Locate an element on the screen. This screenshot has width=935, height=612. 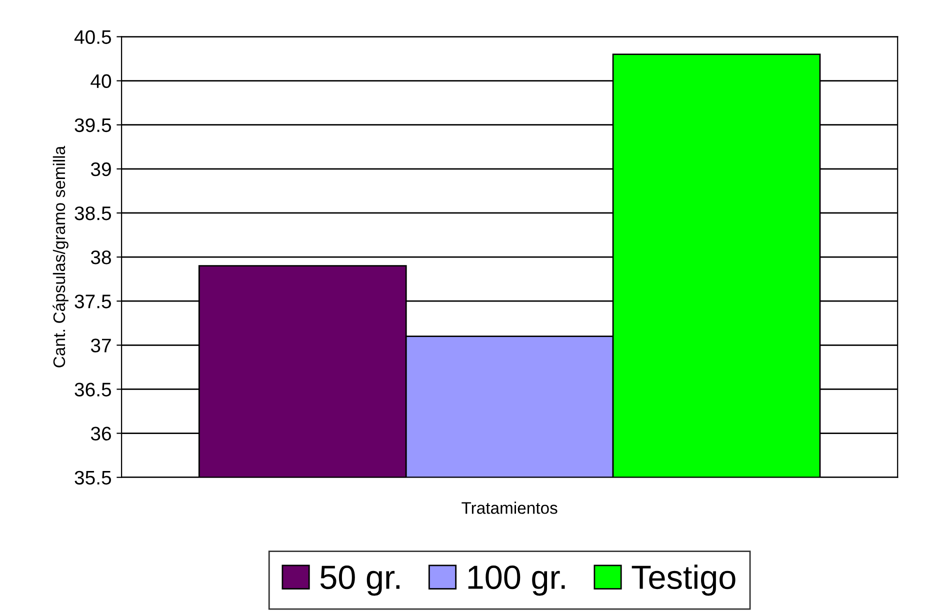
y-tick-label: 39 is located at coordinates (100, 169).